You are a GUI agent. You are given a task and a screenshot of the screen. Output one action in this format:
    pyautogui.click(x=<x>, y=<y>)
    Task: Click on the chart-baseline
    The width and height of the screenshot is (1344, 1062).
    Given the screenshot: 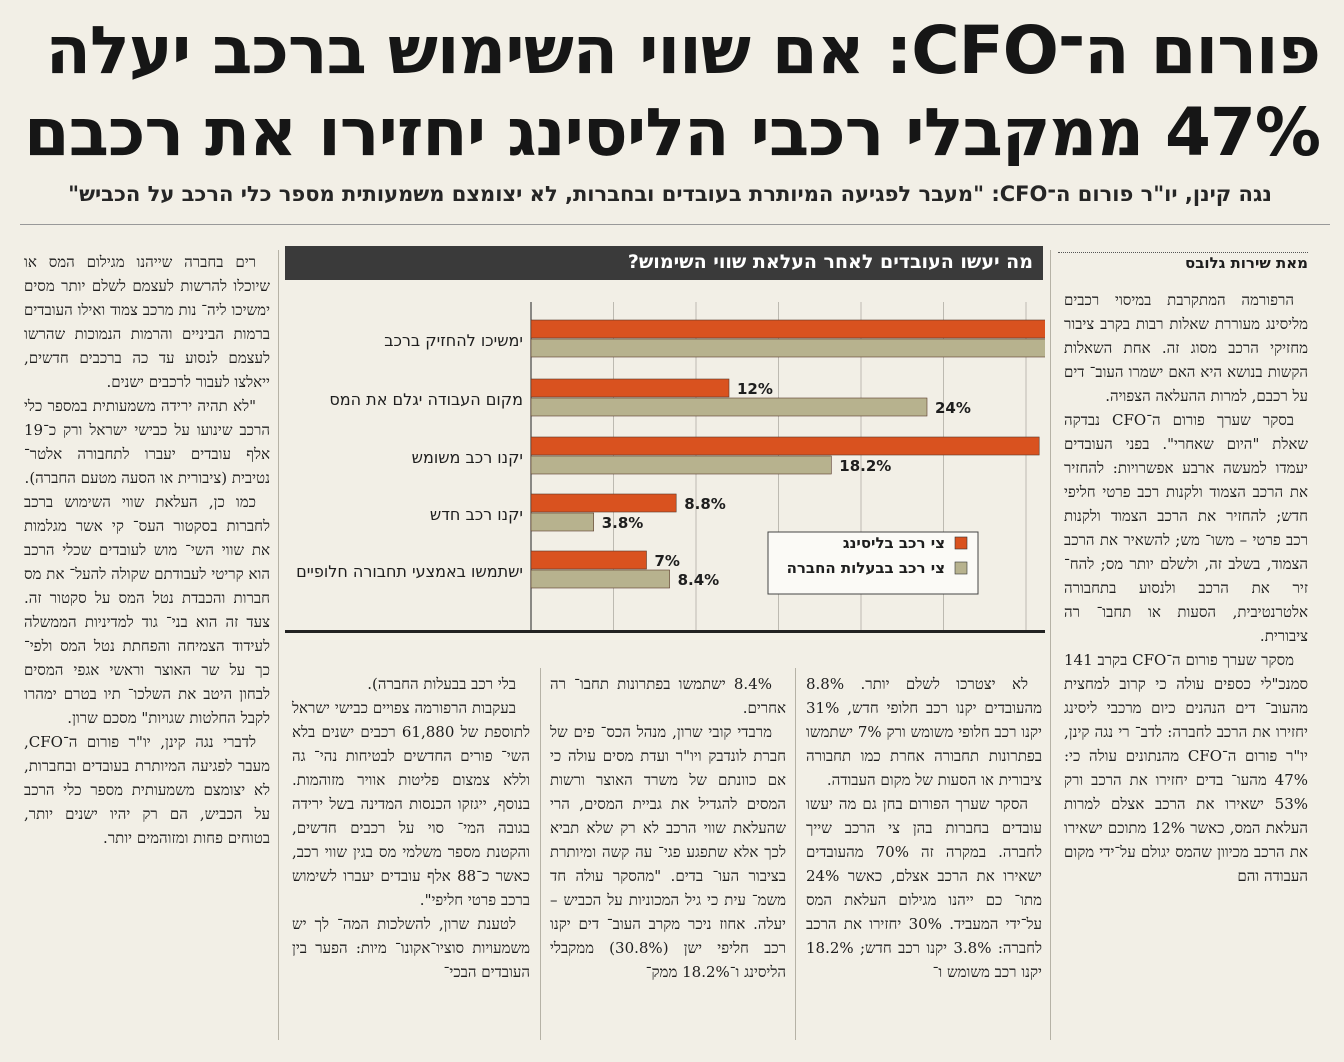 What is the action you would take?
    pyautogui.click(x=665, y=631)
    